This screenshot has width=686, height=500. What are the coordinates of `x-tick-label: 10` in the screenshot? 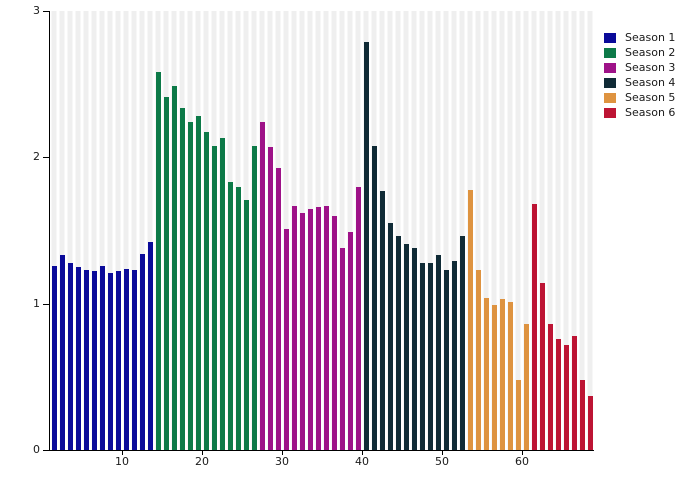 It's located at (122, 461).